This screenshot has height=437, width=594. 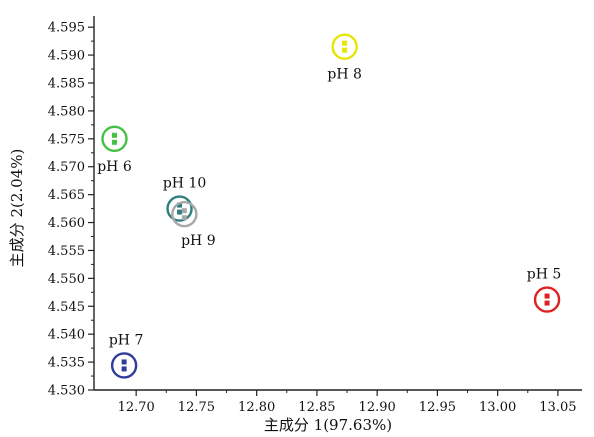 I want to click on x-tick-label: 12.70, so click(x=136, y=407).